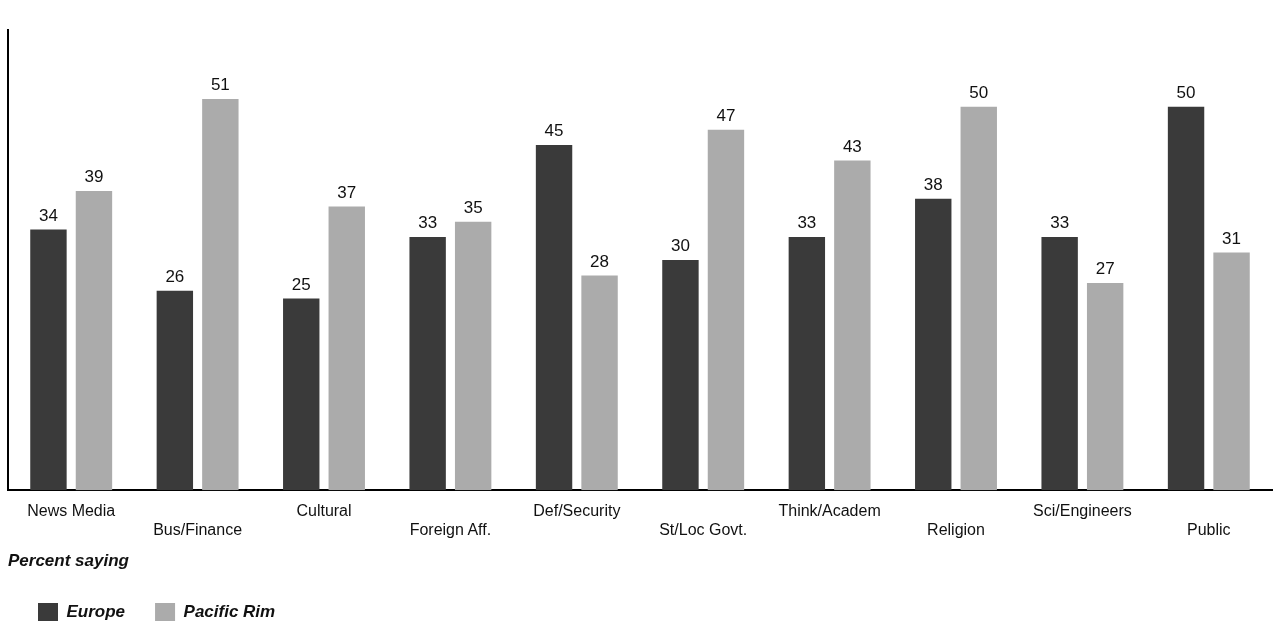 This screenshot has width=1282, height=636. Describe the element at coordinates (198, 530) in the screenshot. I see `x-tick-label: Bus/Finance` at that location.